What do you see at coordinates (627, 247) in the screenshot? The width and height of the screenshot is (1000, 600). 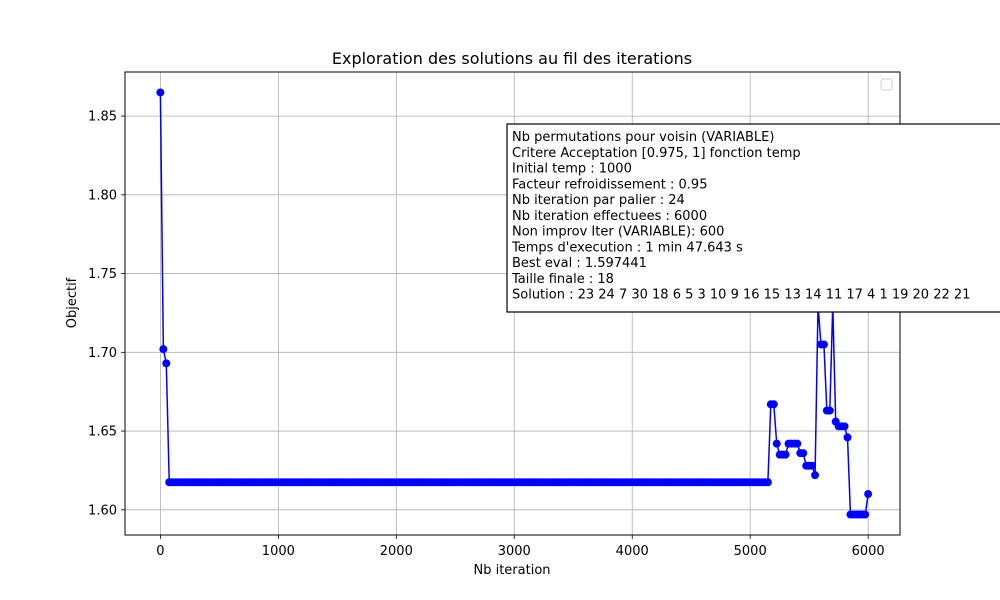 I see `annotation-line: Temps d'execution : 1 min 47.643 s` at bounding box center [627, 247].